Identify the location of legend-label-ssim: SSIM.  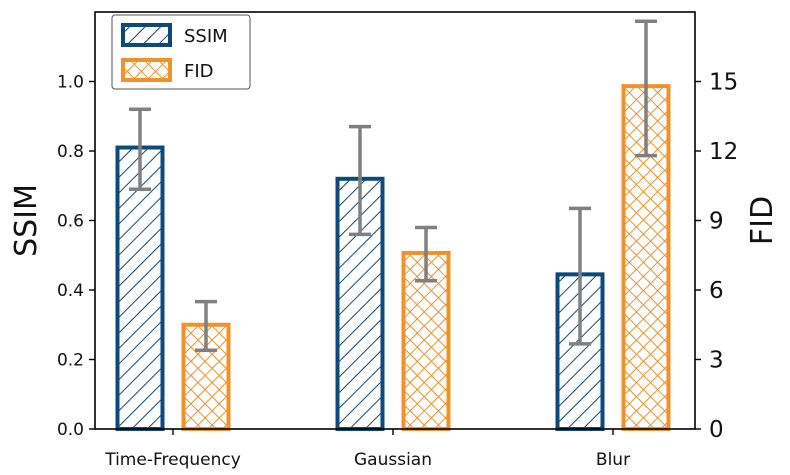
(206, 36).